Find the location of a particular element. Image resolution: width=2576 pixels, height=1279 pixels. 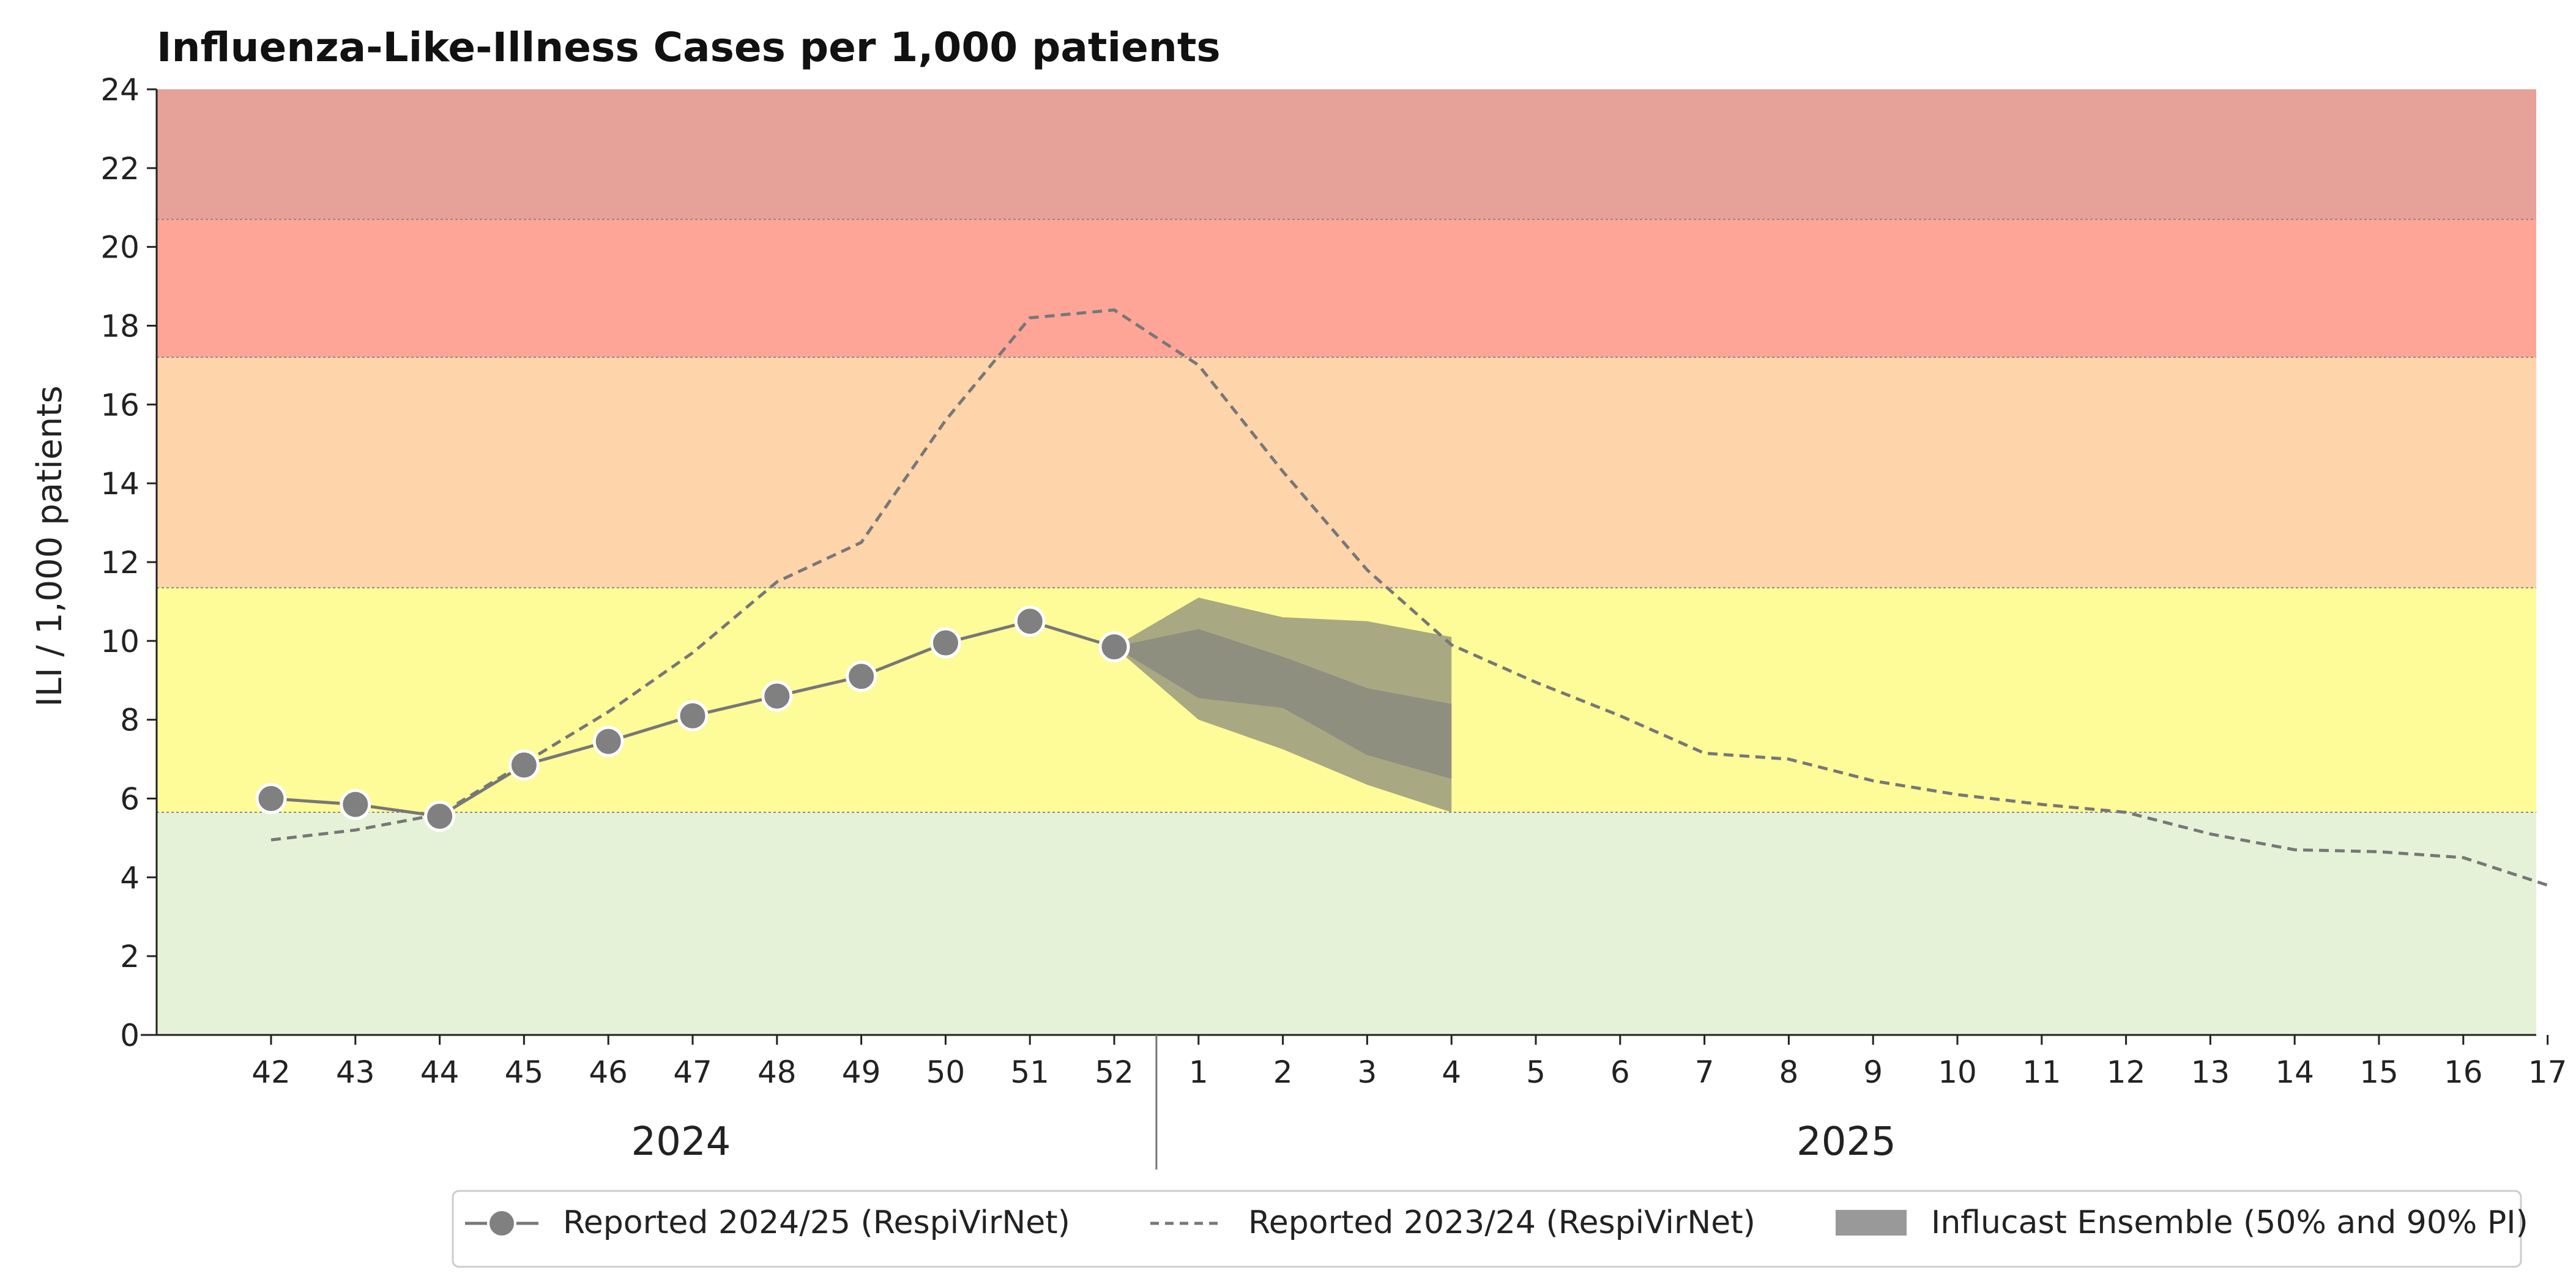

x-tick-label-11: 11 is located at coordinates (2041, 1073).